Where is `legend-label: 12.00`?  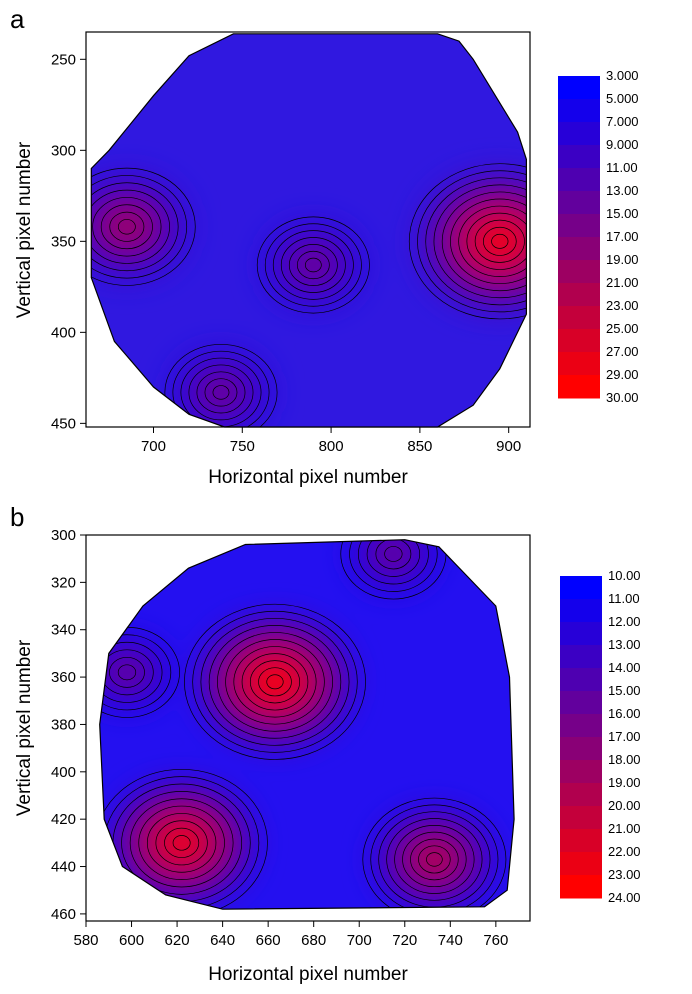 legend-label: 12.00 is located at coordinates (624, 621).